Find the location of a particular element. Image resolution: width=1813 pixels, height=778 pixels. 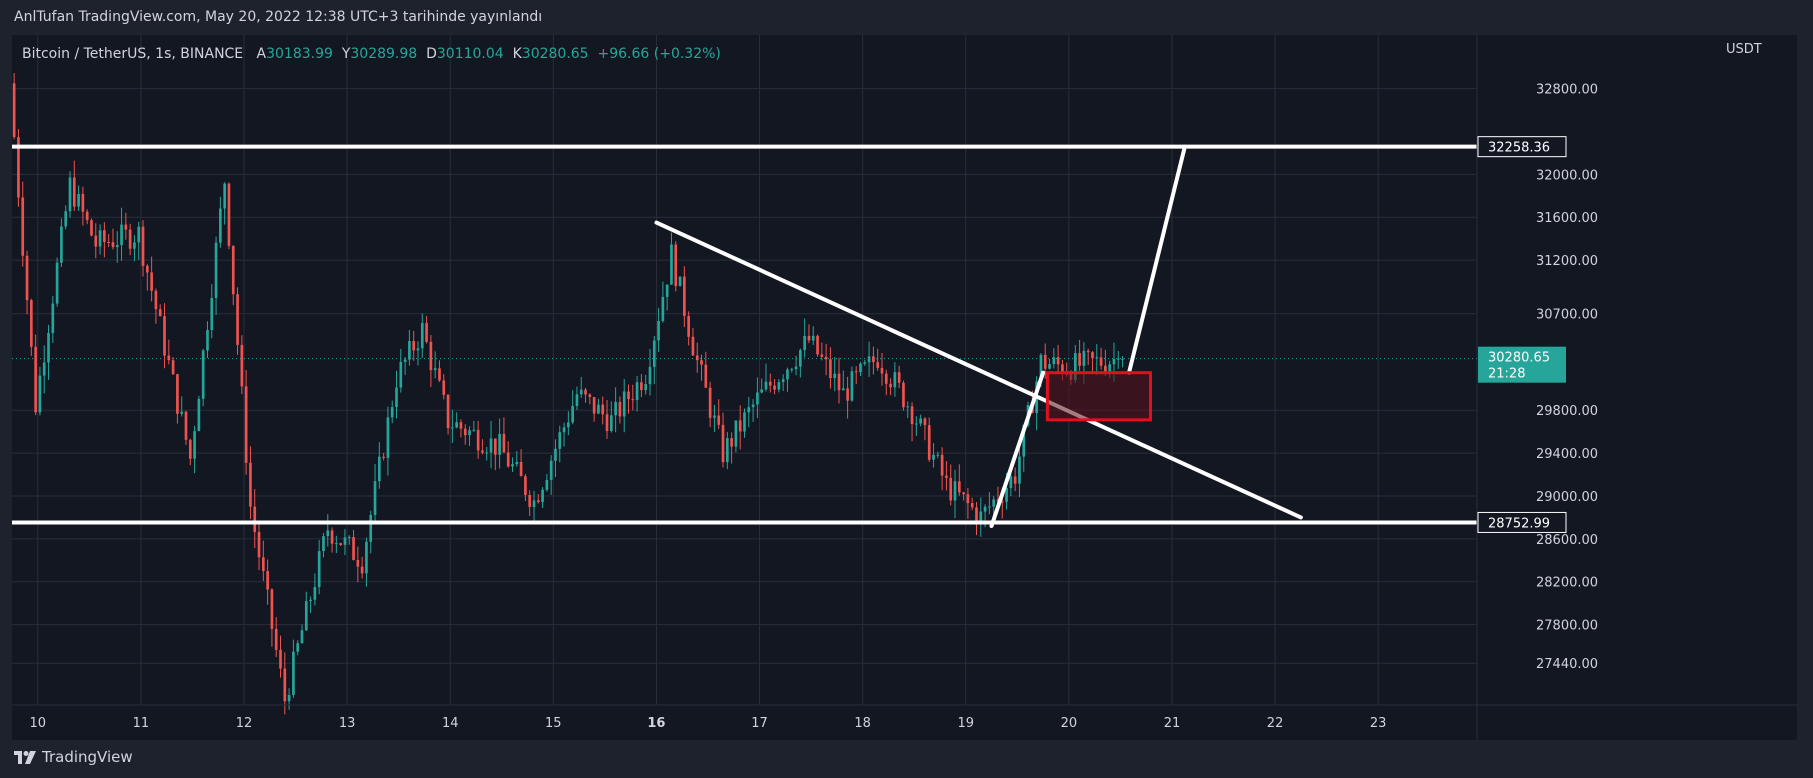

trend-line is located at coordinates (978, 370).